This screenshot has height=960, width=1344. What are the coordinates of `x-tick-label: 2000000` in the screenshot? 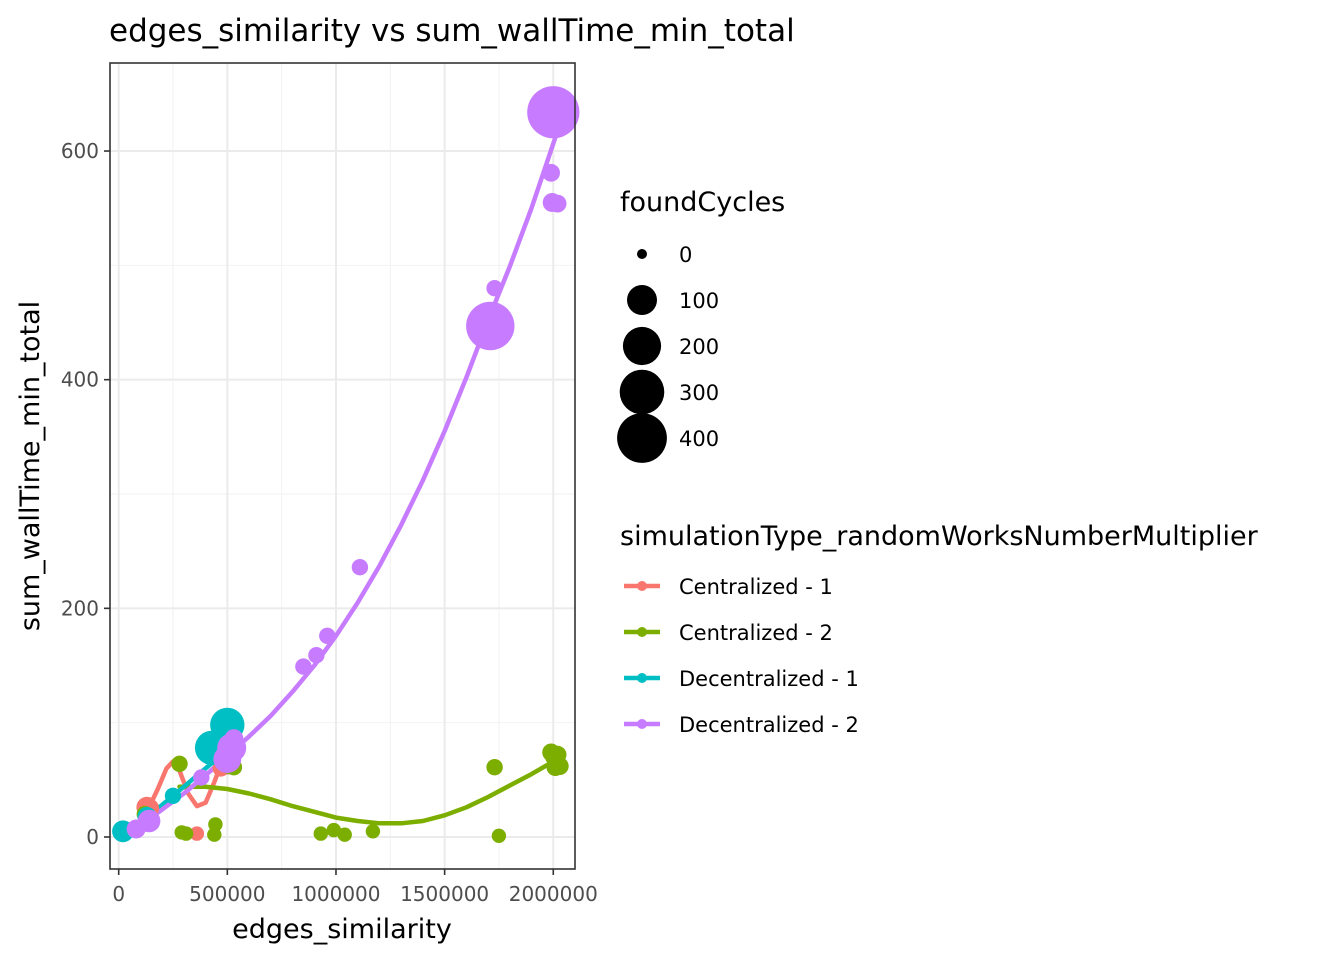 It's located at (553, 894).